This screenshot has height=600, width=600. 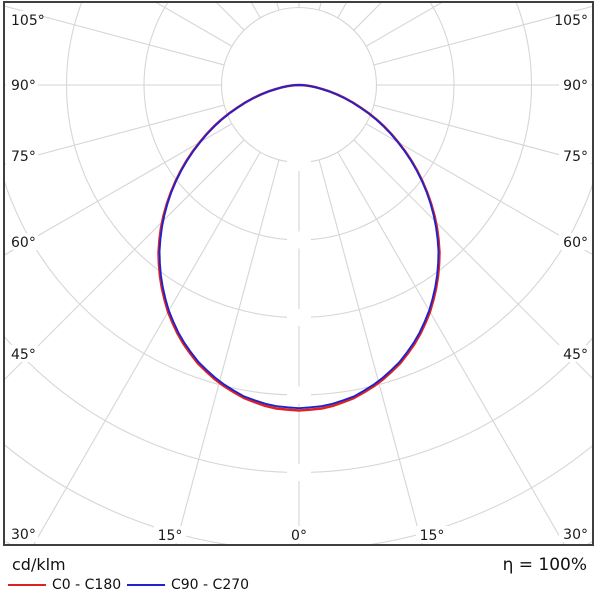 What do you see at coordinates (39, 564) in the screenshot?
I see `unit-label: cd/klm` at bounding box center [39, 564].